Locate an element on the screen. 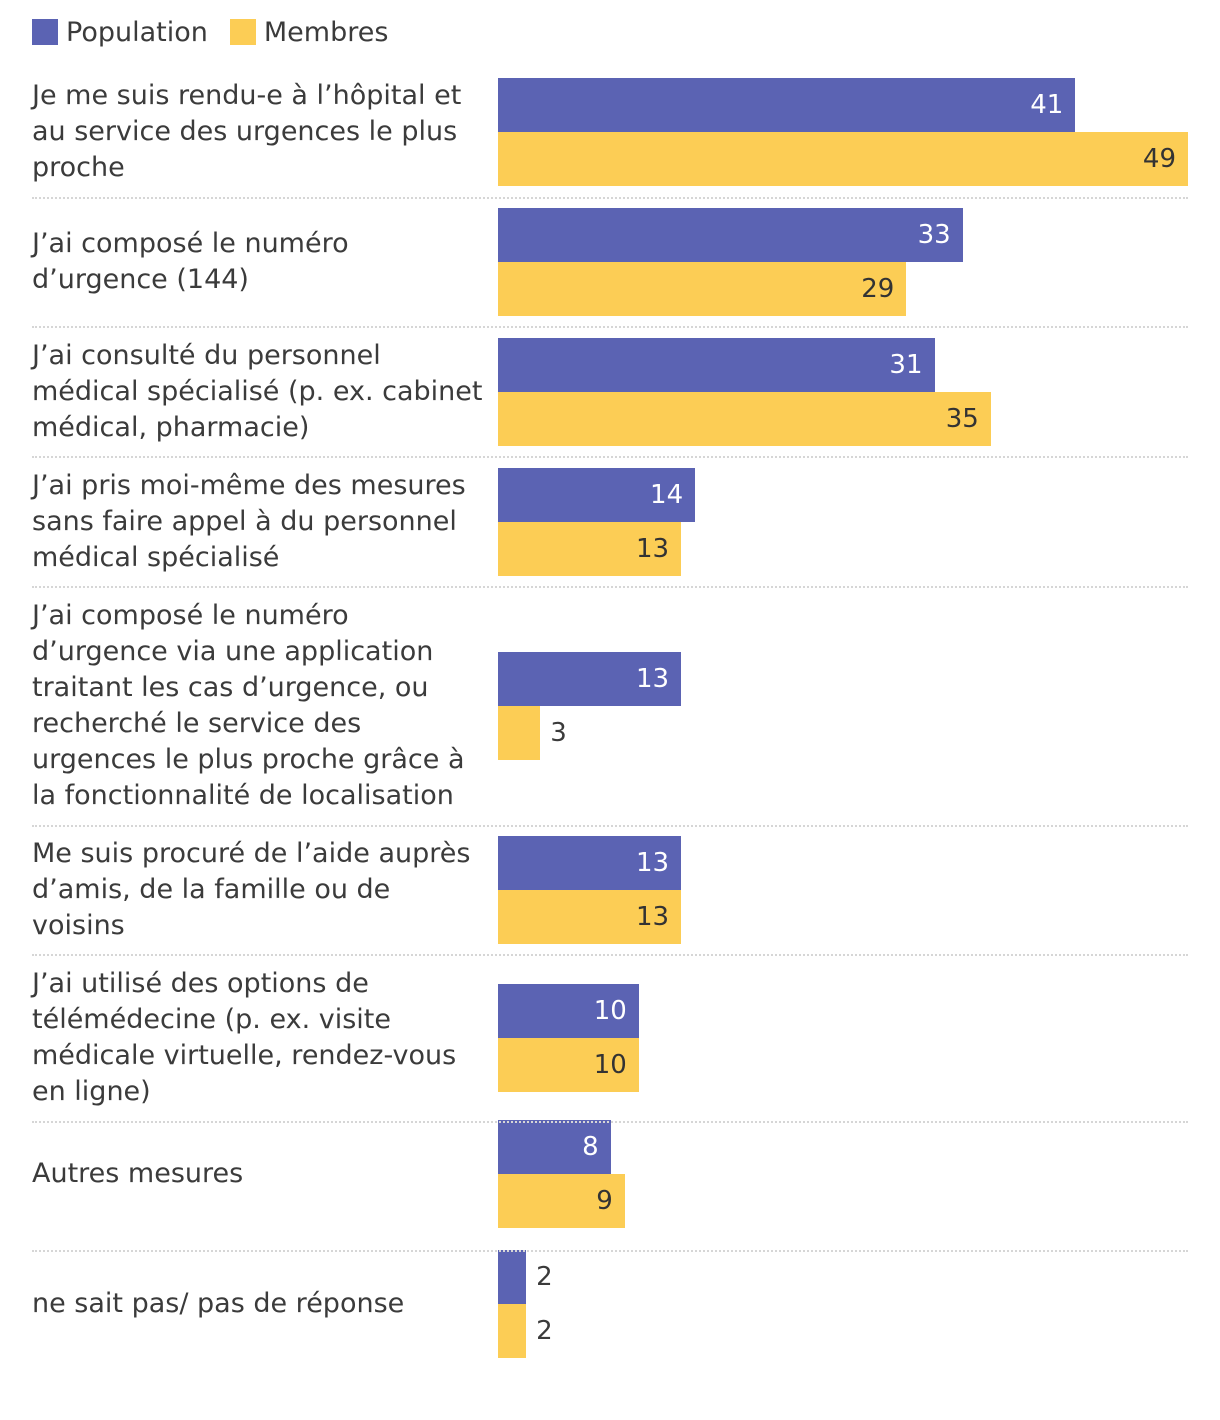 This screenshot has height=1420, width=1220. category-label-line: la fonctionnalité de localisation is located at coordinates (243, 795).